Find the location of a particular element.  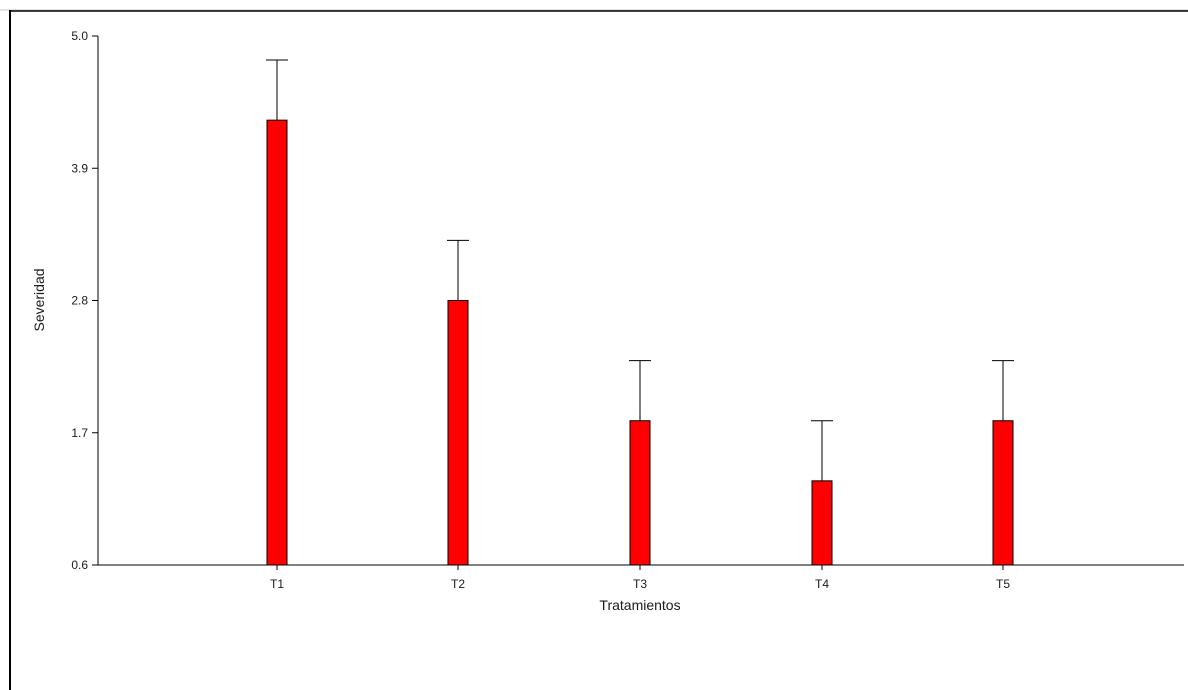

y-axis-ticks: 0.6 1.7 2.8 3.9 5.0 is located at coordinates (84, 300).